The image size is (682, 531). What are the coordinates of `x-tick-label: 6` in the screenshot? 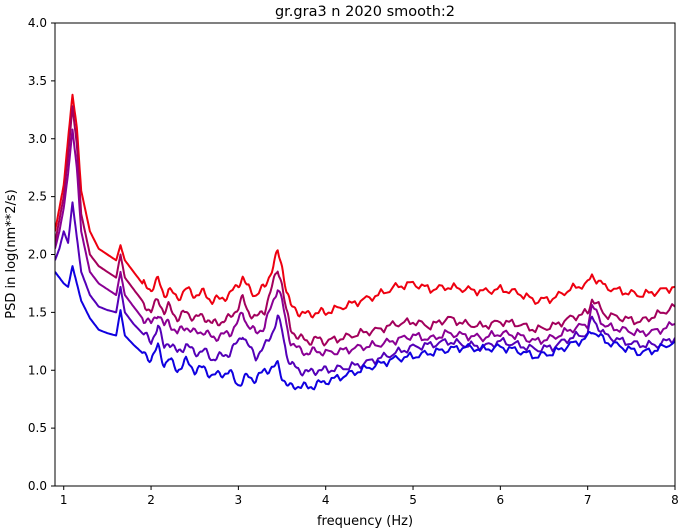 It's located at (501, 500).